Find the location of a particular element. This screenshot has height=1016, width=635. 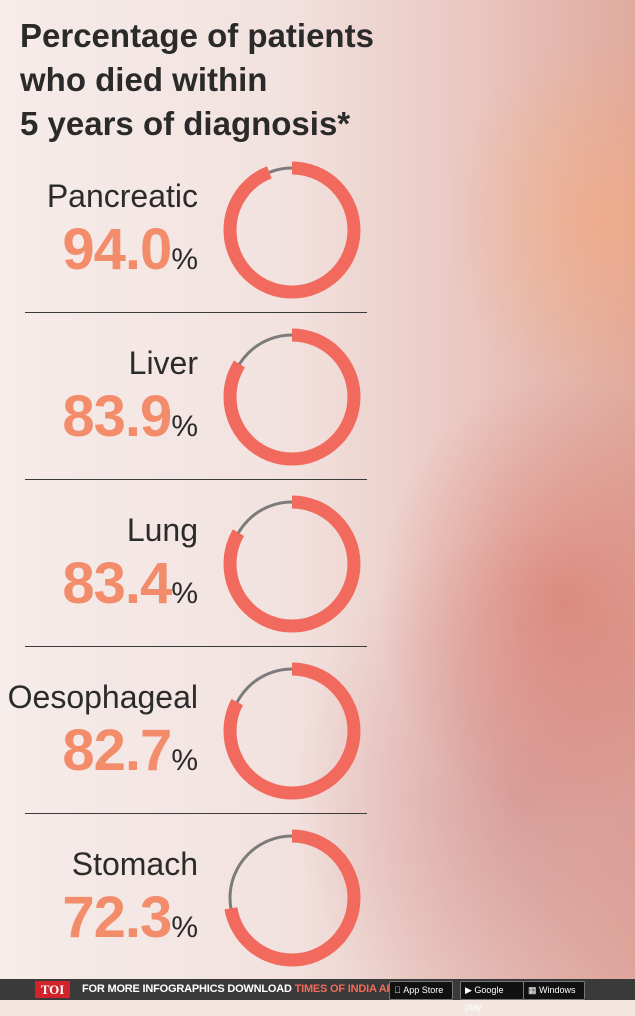

value-number: 94.0 is located at coordinates (117, 249).